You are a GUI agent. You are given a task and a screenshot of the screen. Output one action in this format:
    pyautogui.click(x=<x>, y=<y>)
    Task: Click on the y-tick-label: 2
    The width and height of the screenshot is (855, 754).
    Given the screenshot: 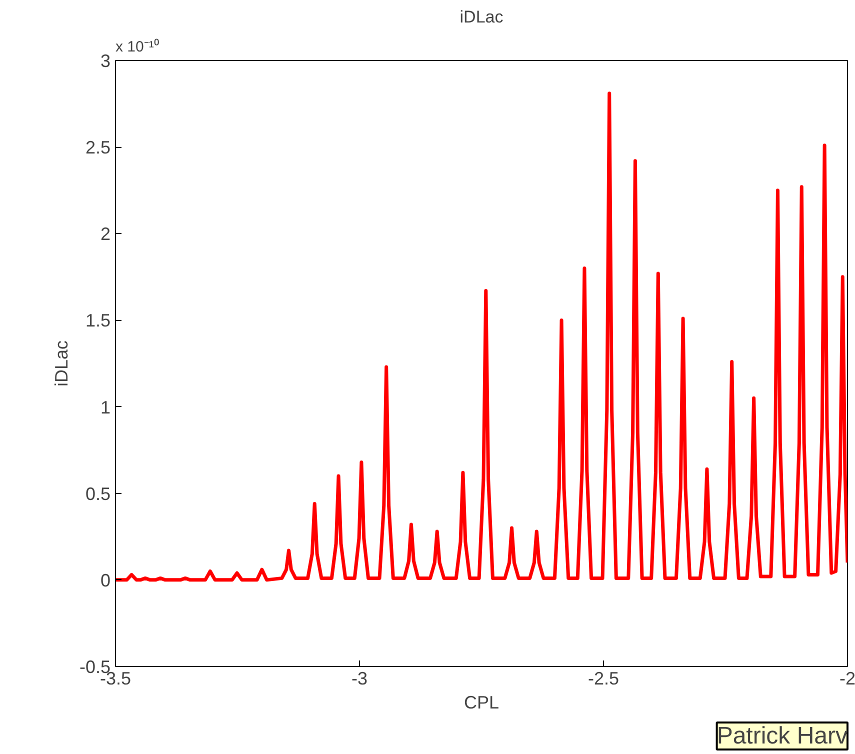 What is the action you would take?
    pyautogui.click(x=105, y=234)
    